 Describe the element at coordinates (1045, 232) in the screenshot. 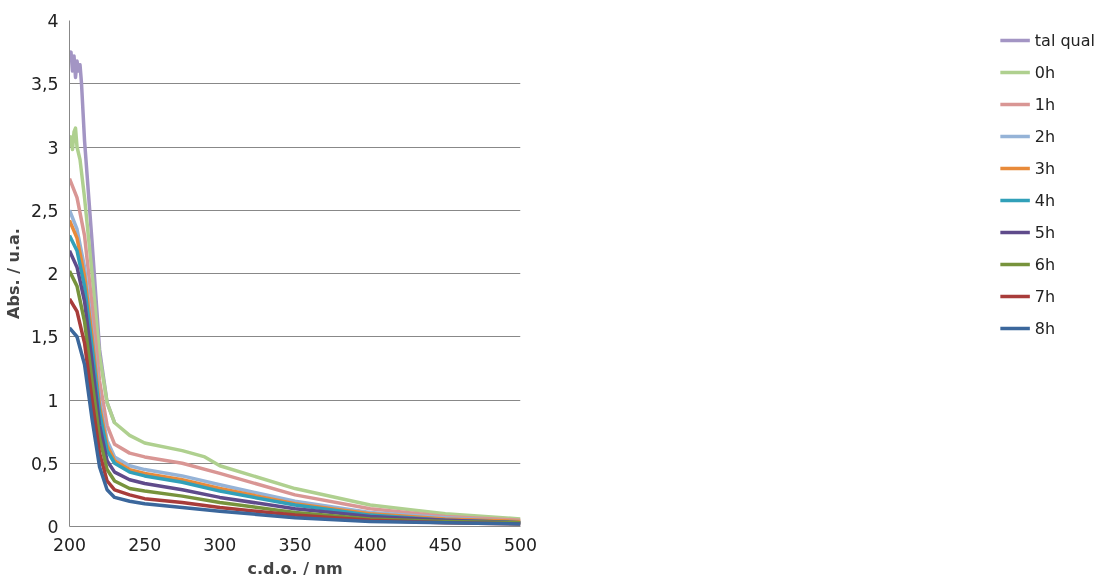

I see `legend-label: 5h` at that location.